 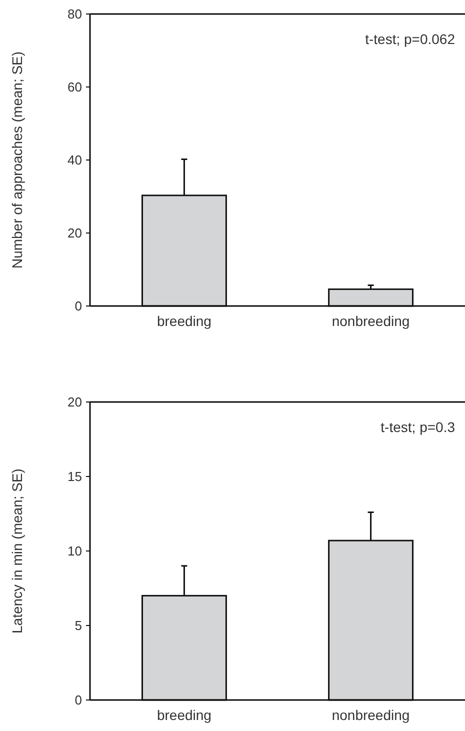 What do you see at coordinates (75, 14) in the screenshot?
I see `y-tick-label: 80` at bounding box center [75, 14].